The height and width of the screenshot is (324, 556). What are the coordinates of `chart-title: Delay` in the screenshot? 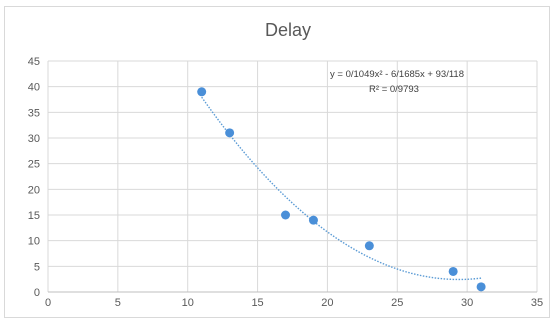 It's located at (288, 30).